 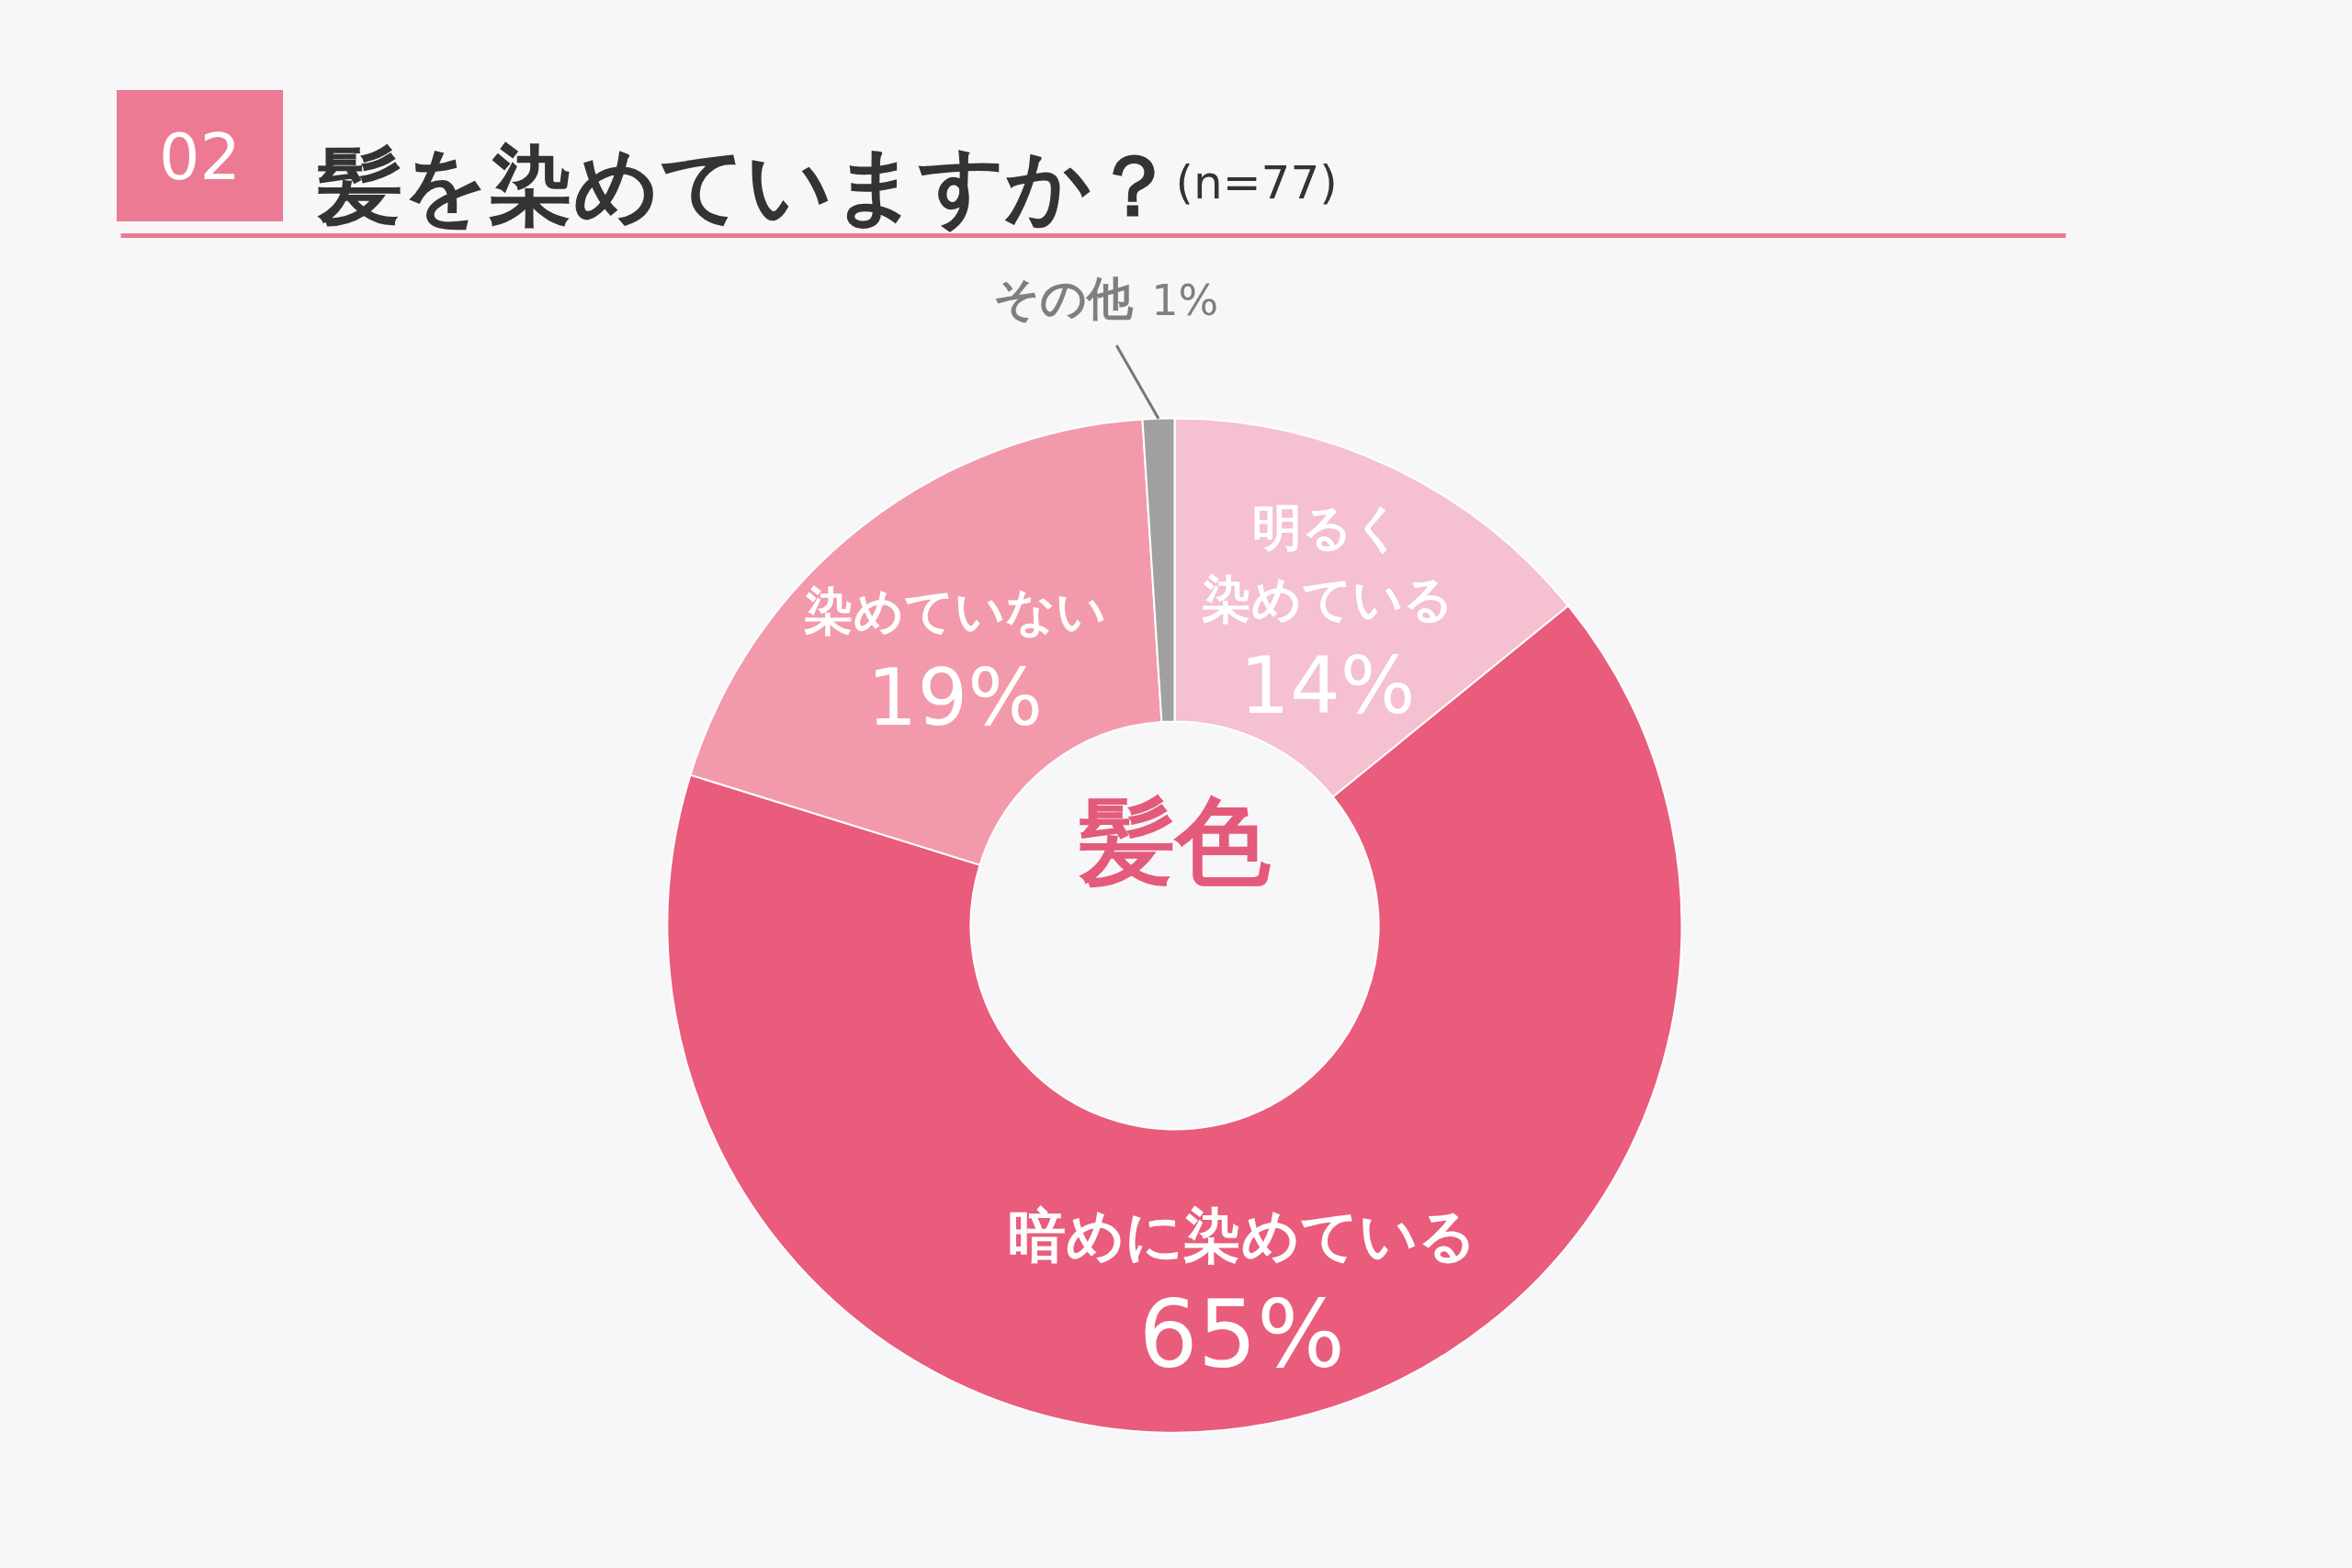 I want to click on text: 02, so click(x=200, y=157).